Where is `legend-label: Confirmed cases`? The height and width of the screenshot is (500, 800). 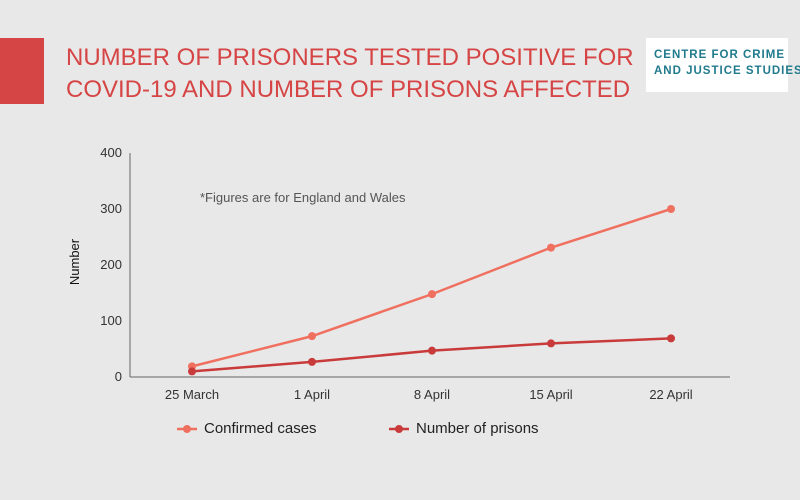
legend-label: Confirmed cases is located at coordinates (260, 428).